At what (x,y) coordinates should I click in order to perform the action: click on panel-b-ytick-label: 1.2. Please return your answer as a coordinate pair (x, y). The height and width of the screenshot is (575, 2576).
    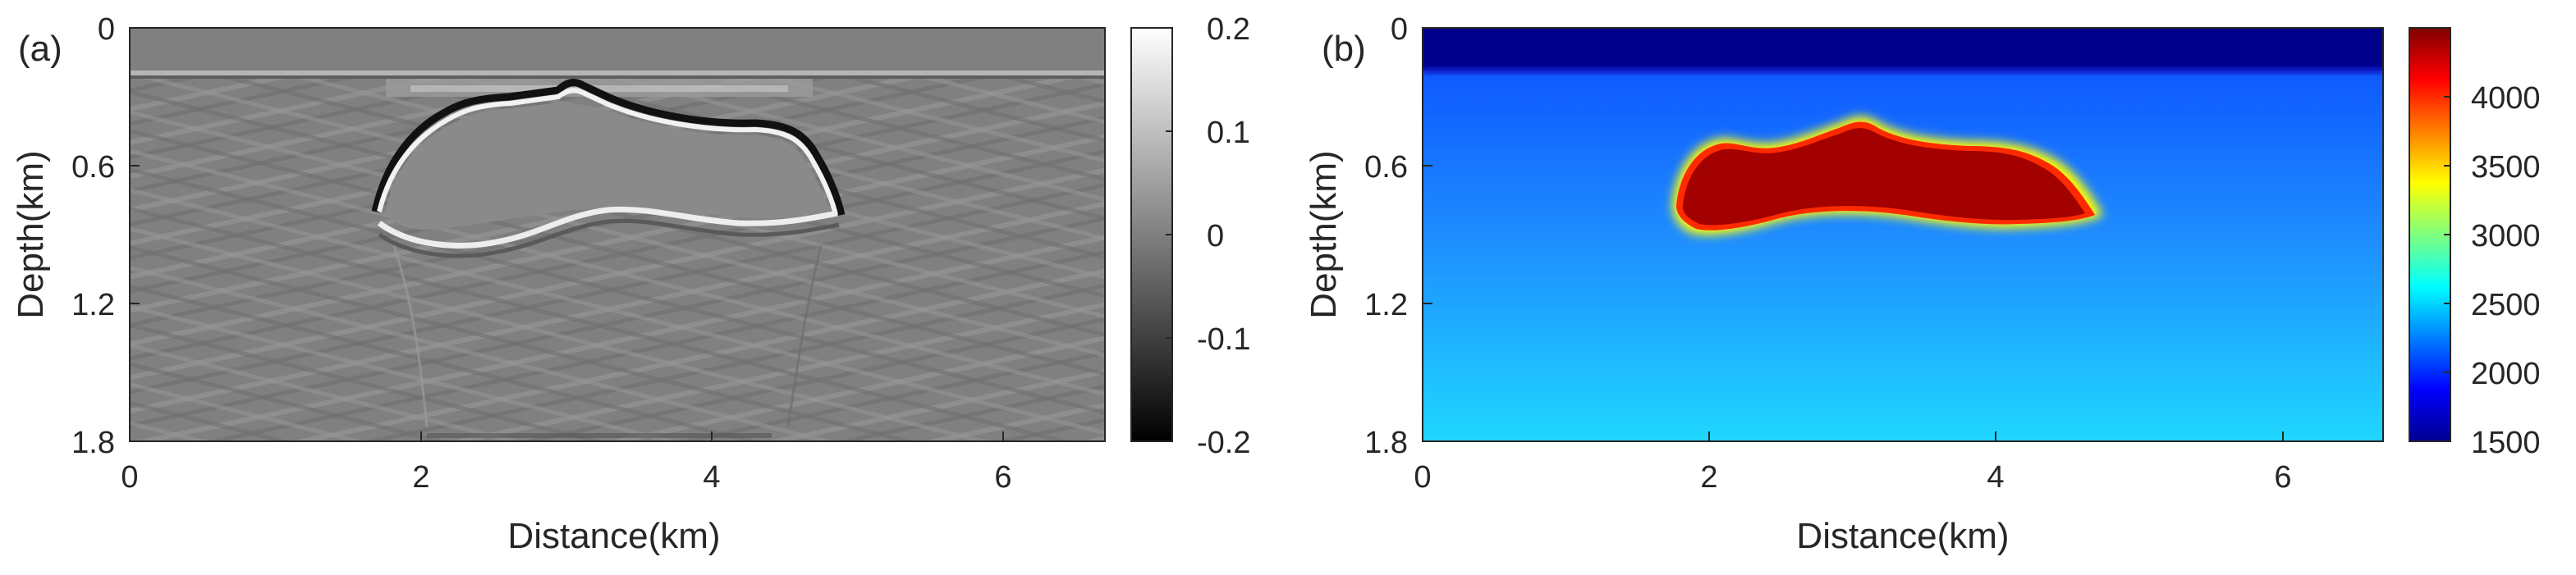
    Looking at the image, I should click on (1386, 305).